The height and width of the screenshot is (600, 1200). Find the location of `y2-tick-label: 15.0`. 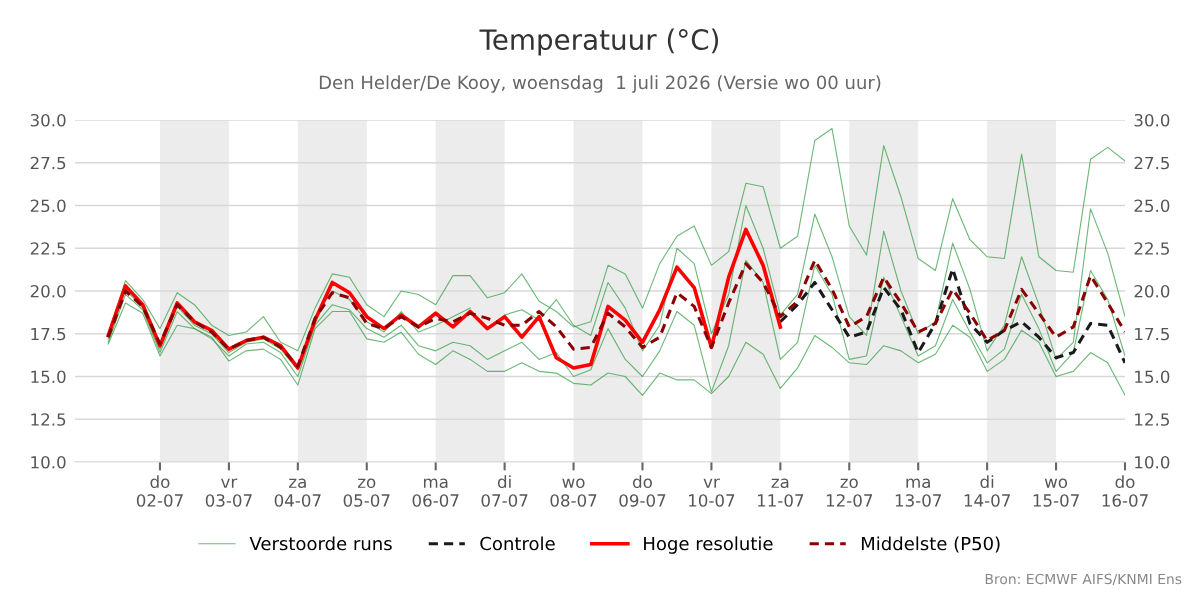

y2-tick-label: 15.0 is located at coordinates (1152, 377).